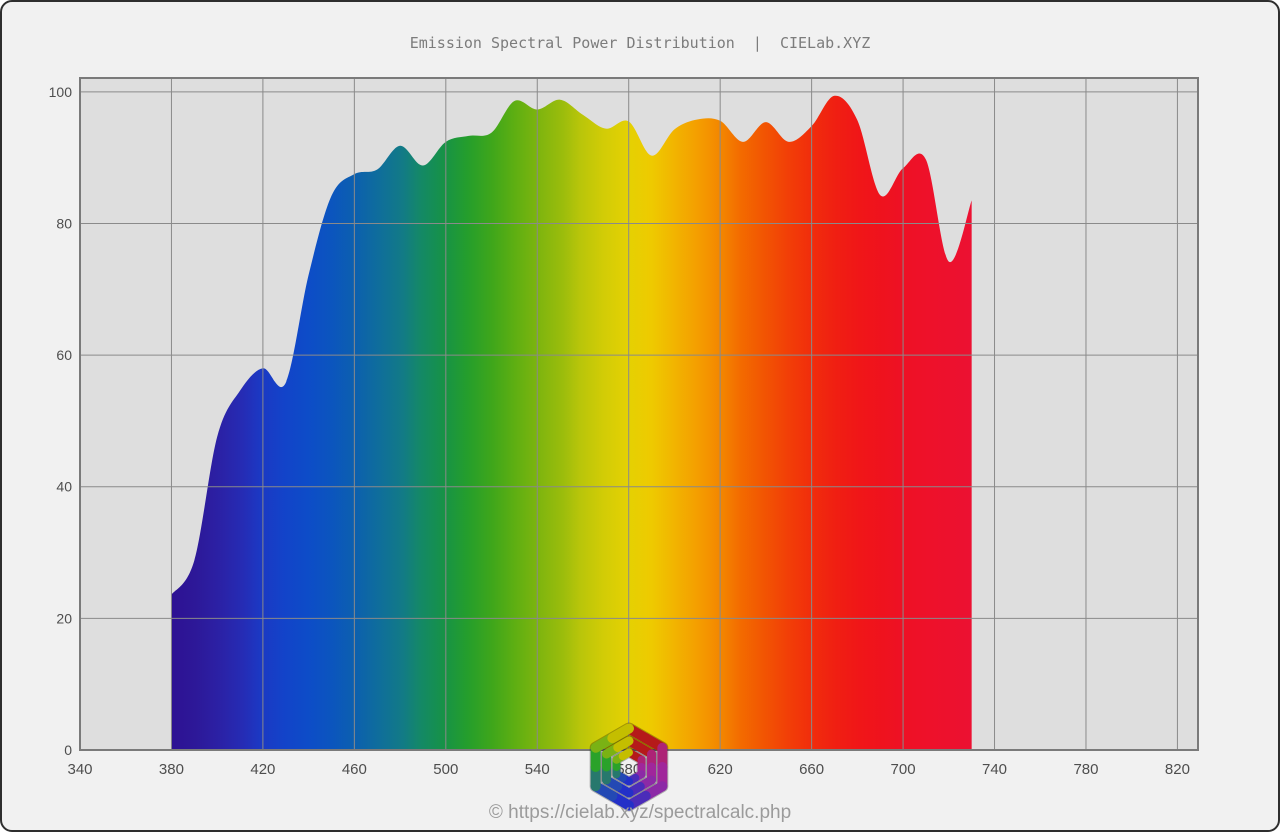 Image resolution: width=1280 pixels, height=832 pixels. Describe the element at coordinates (720, 769) in the screenshot. I see `x-axis-tick-label: 620` at that location.